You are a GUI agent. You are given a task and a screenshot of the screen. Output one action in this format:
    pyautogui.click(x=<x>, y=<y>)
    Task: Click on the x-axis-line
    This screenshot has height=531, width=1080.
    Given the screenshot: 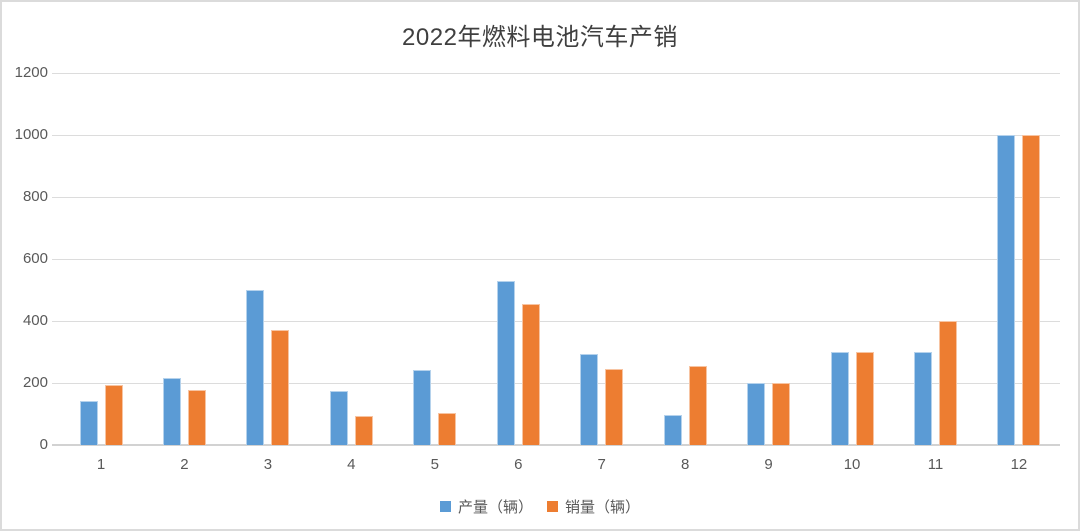 What is the action you would take?
    pyautogui.click(x=556, y=445)
    